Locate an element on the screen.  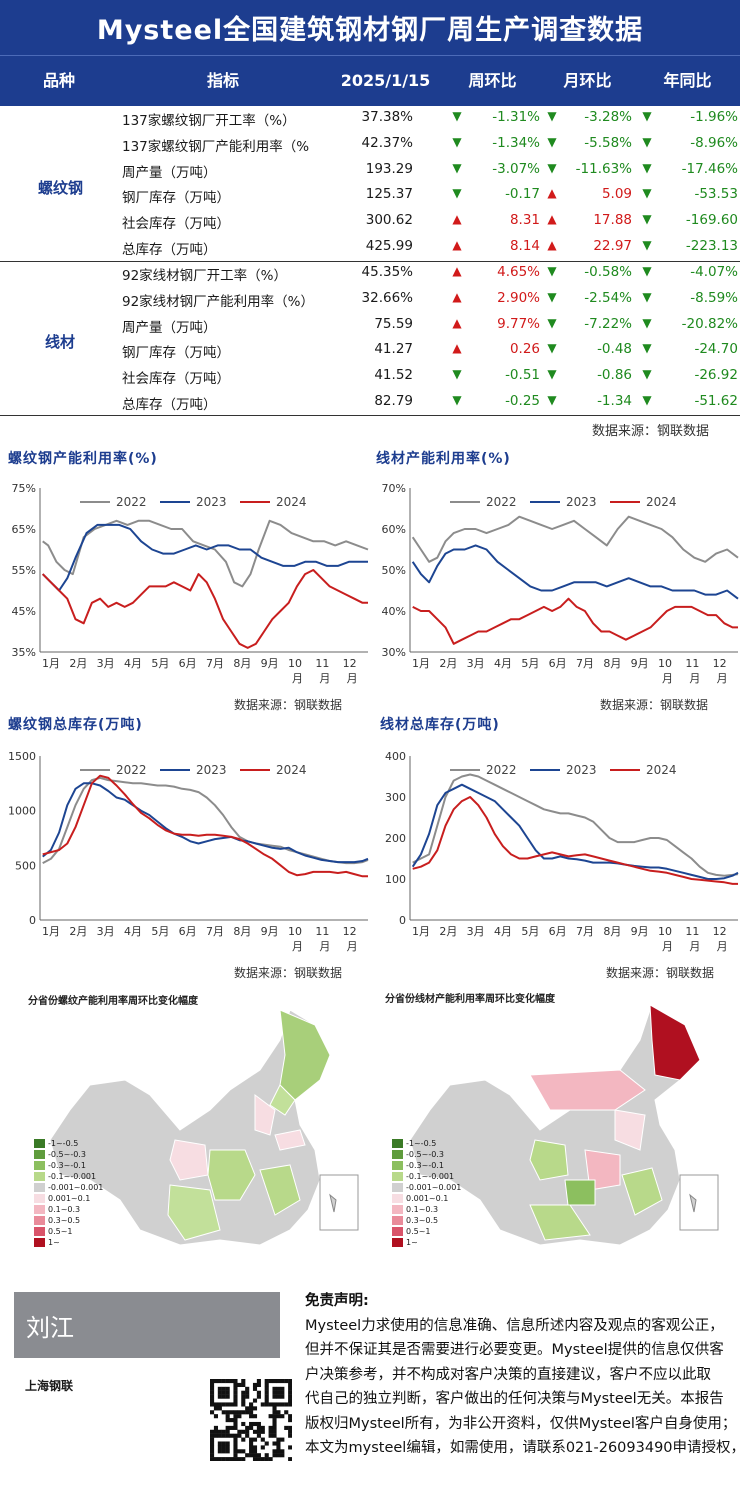
y-tick-label: 100 is located at coordinates (395, 879).